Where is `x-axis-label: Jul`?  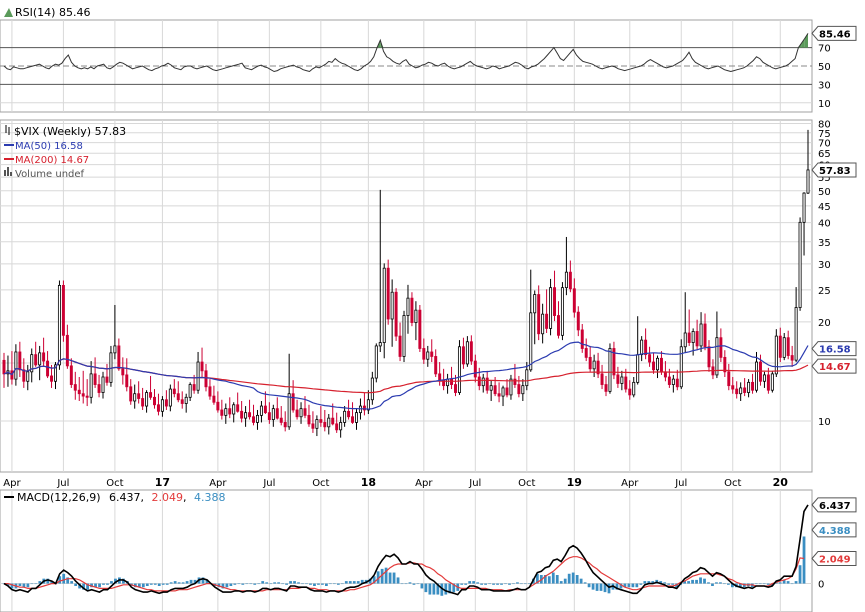
x-axis-label: Jul is located at coordinates (268, 483).